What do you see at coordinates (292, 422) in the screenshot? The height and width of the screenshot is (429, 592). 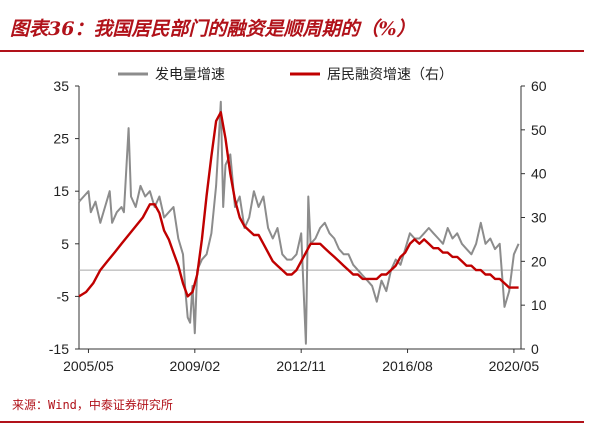 I see `bottom-rule` at bounding box center [292, 422].